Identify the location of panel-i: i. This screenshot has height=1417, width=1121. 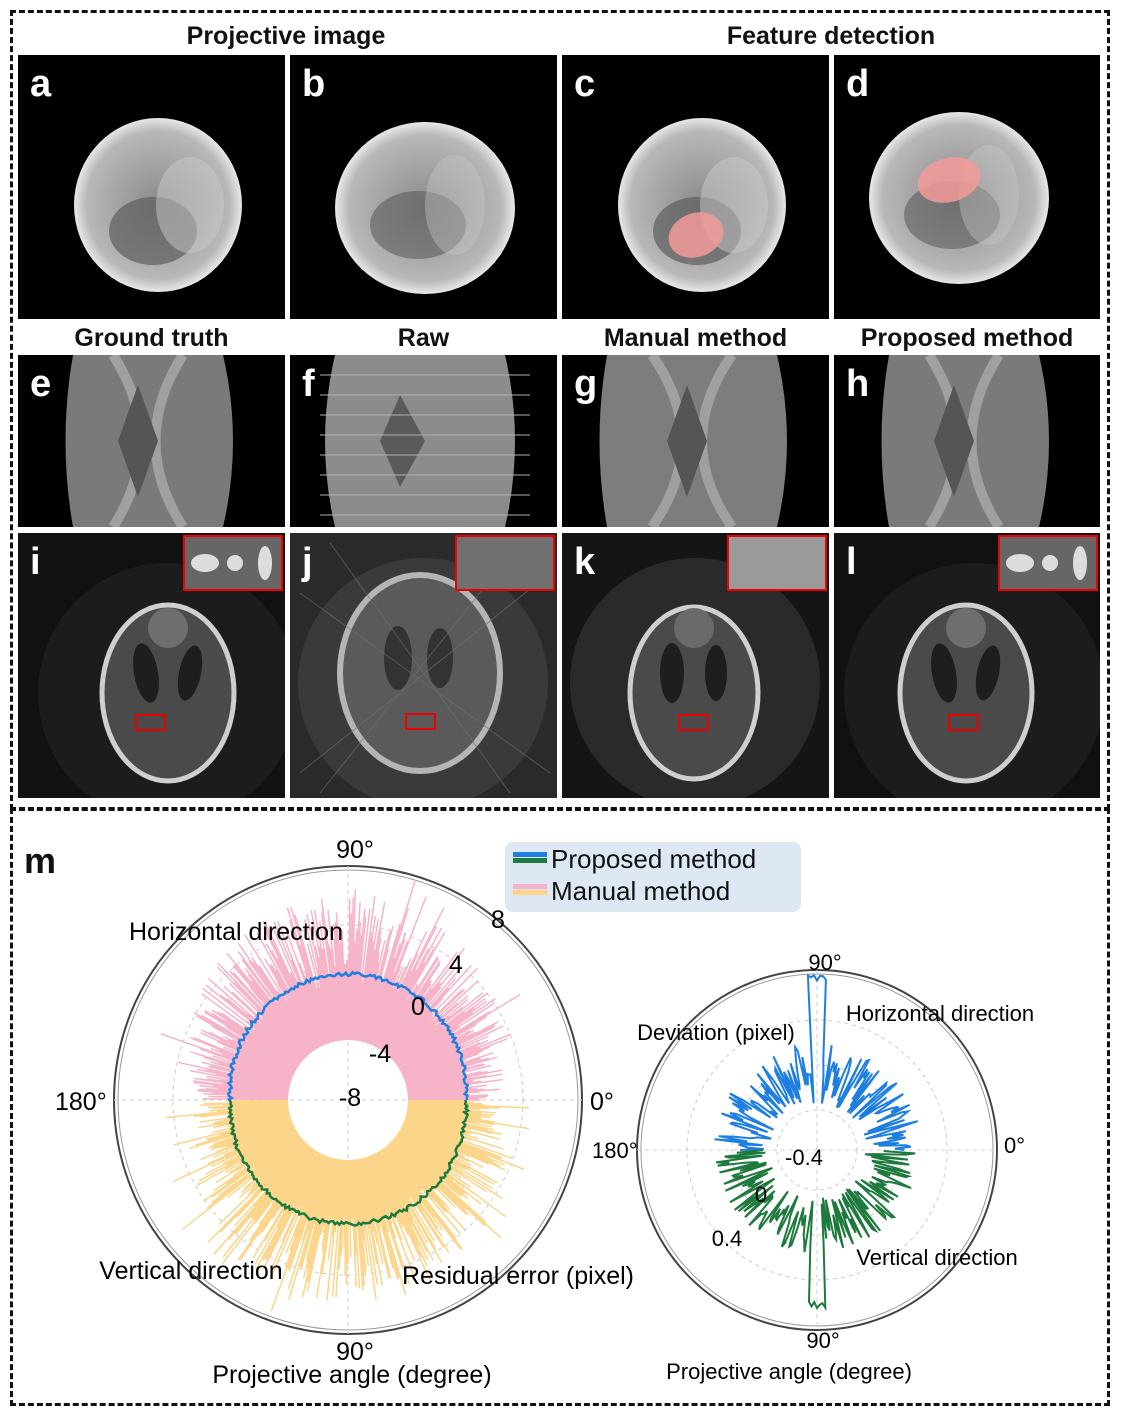
(151, 665).